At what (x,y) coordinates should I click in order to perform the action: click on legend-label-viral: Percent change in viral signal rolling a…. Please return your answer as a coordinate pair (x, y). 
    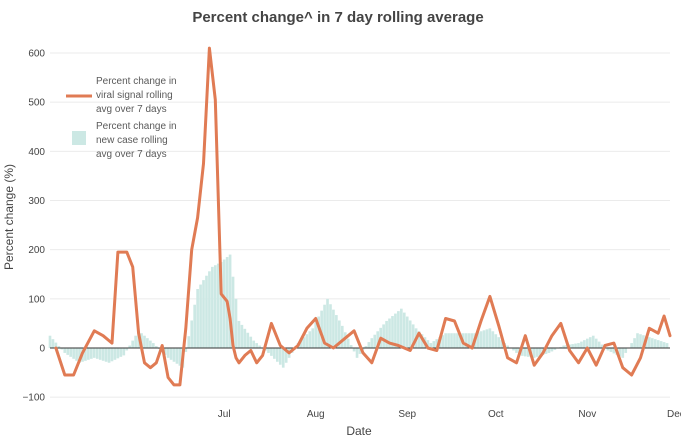
    Looking at the image, I should click on (137, 95).